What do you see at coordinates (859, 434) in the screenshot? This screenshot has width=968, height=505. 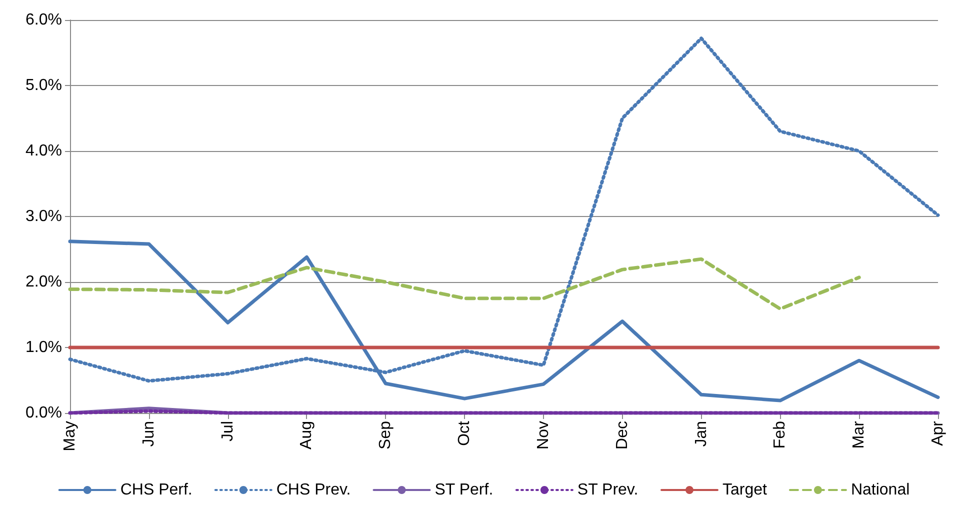 I see `x-tick-label: Mar` at bounding box center [859, 434].